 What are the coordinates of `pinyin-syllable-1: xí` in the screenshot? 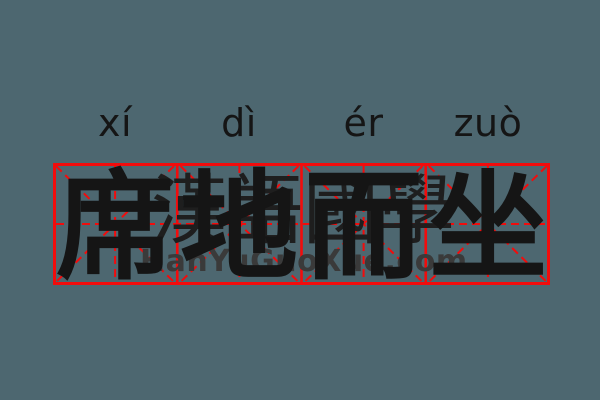 It's located at (115, 123).